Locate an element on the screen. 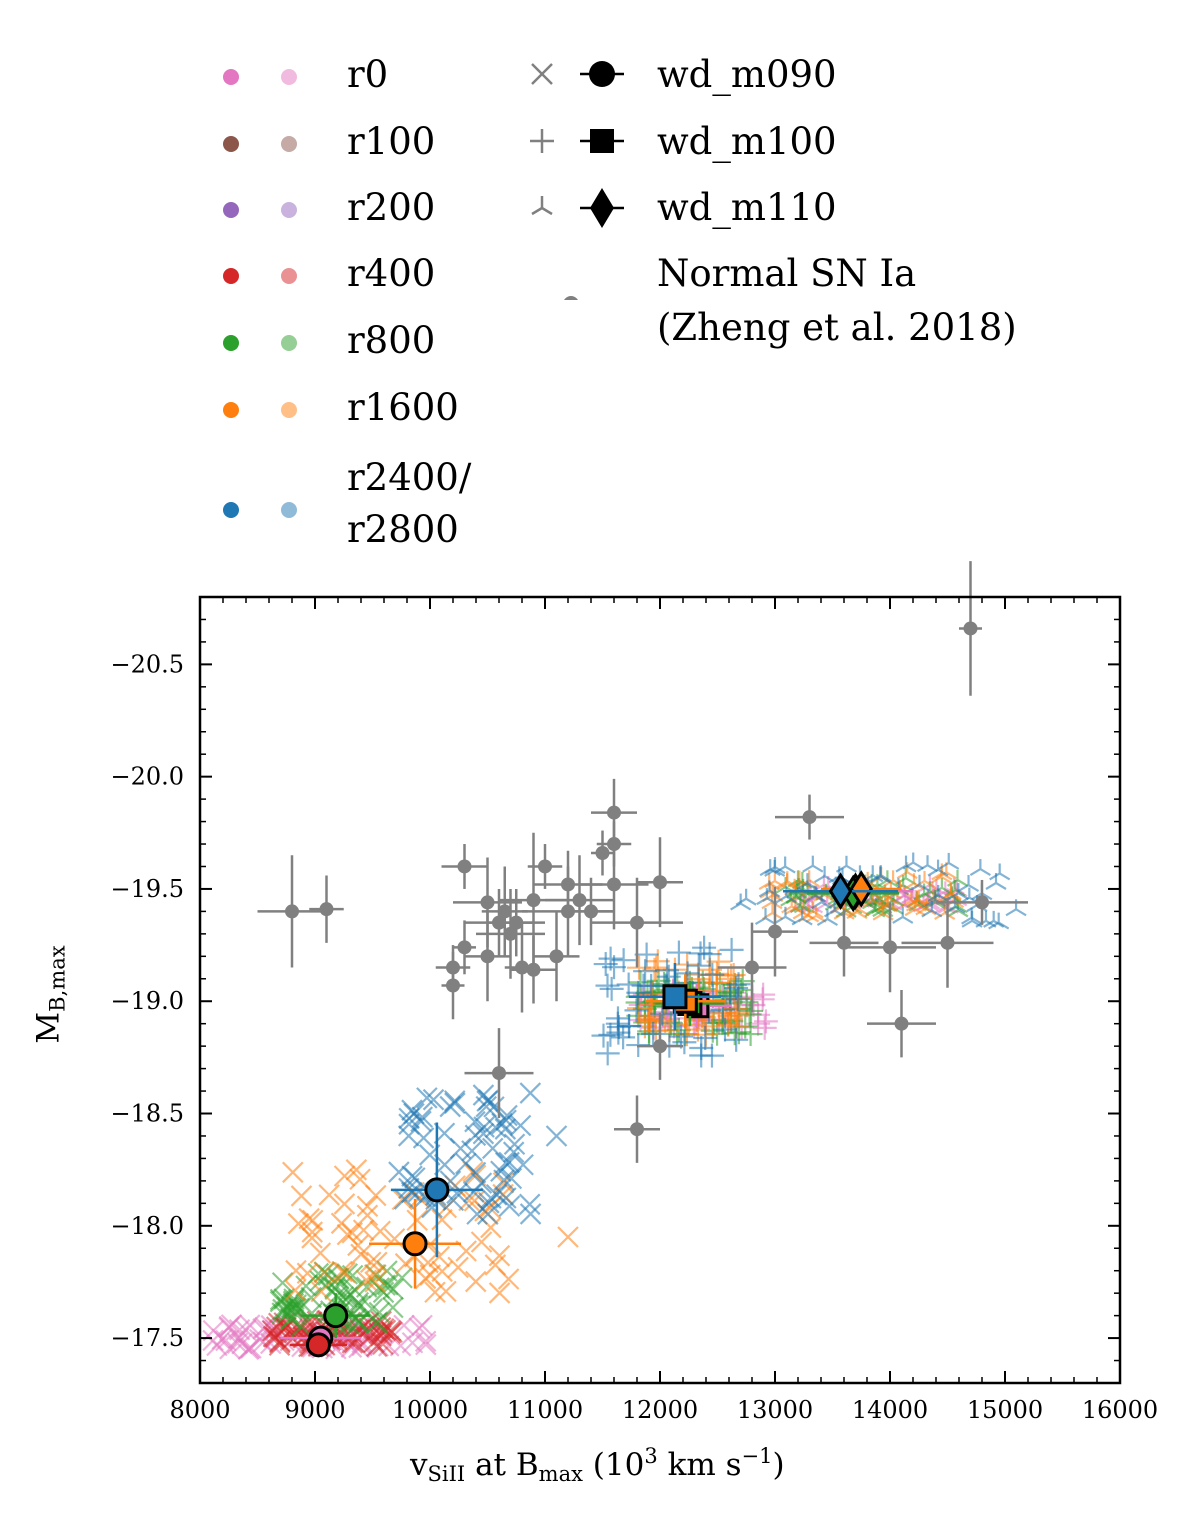  circle-marker-icon is located at coordinates (602, 74).